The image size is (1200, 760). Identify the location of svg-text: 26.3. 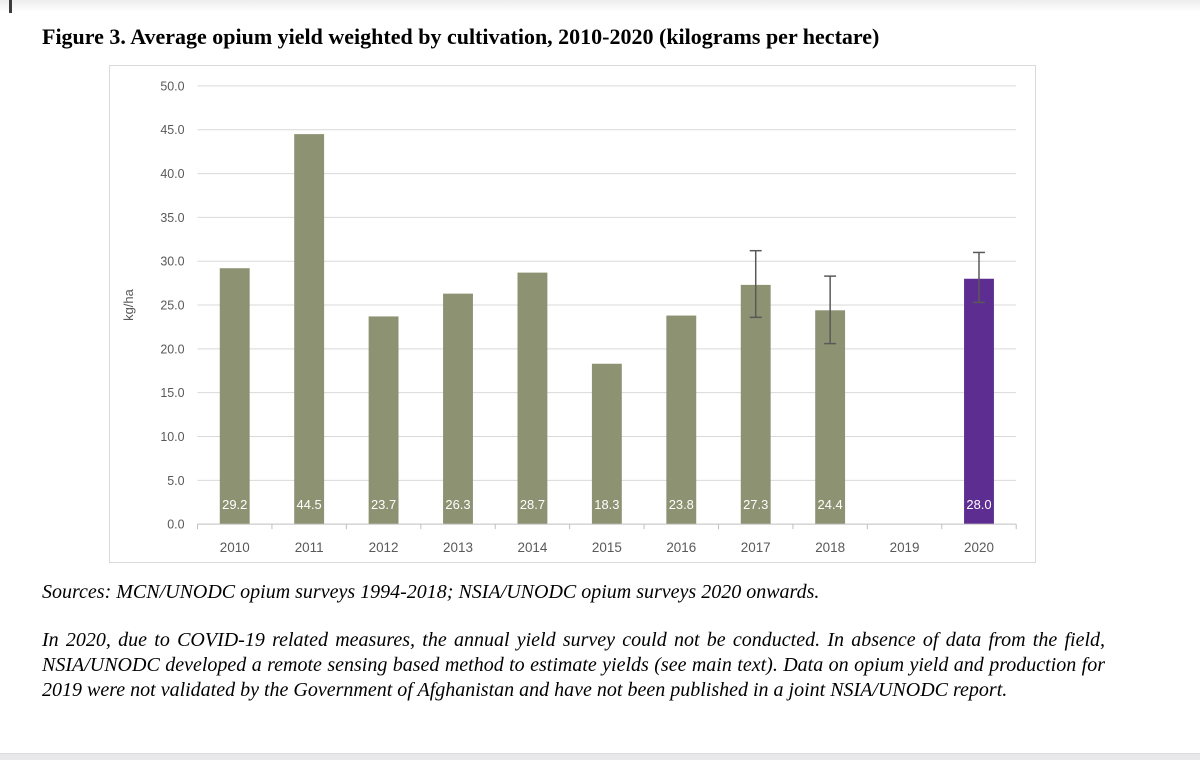
(457, 504).